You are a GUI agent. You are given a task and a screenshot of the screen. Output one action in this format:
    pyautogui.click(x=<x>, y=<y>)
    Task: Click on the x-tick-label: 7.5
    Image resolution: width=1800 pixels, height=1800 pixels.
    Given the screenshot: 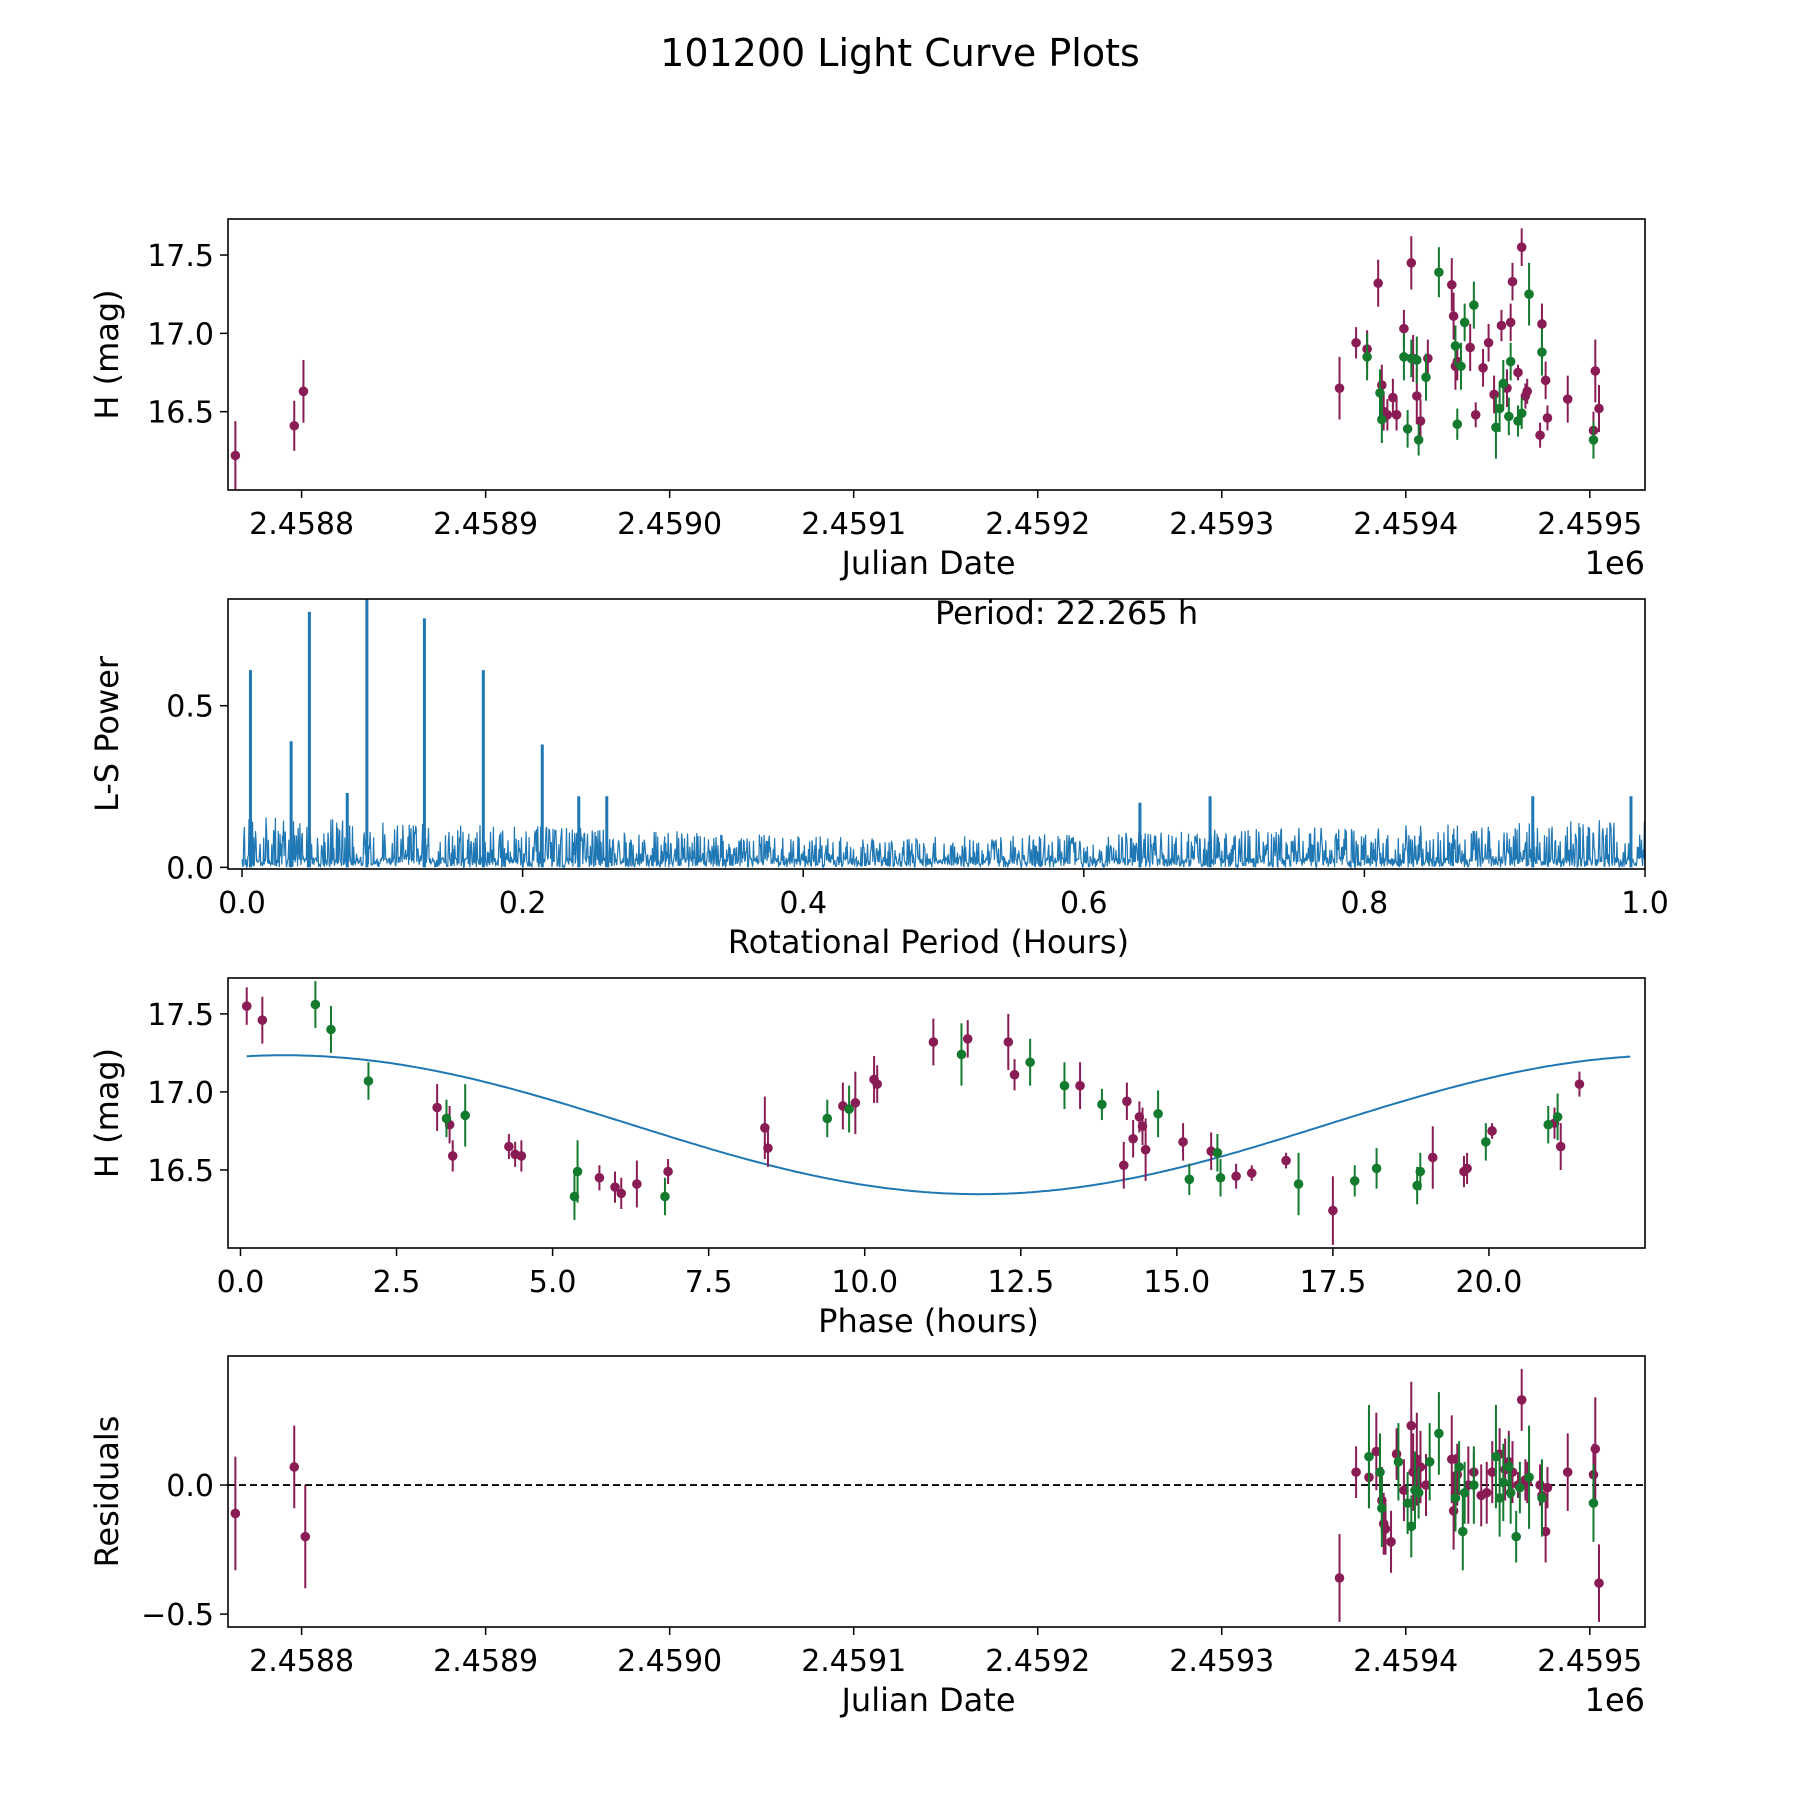 What is the action you would take?
    pyautogui.click(x=709, y=1282)
    